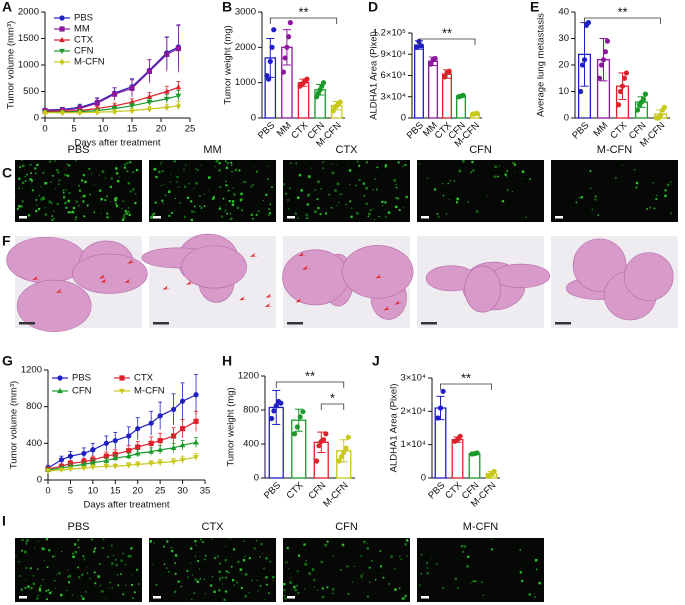  I want to click on legend-marker, so click(62, 18).